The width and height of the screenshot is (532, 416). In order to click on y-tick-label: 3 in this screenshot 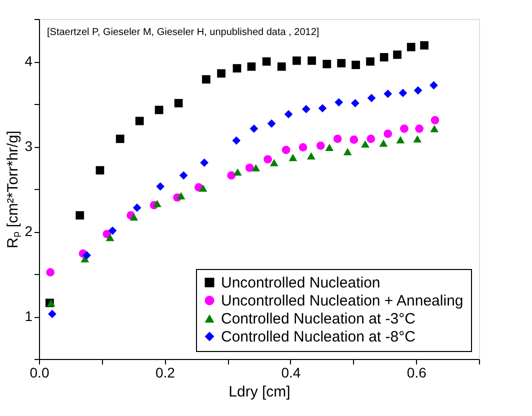, I will do `click(28, 146)`.